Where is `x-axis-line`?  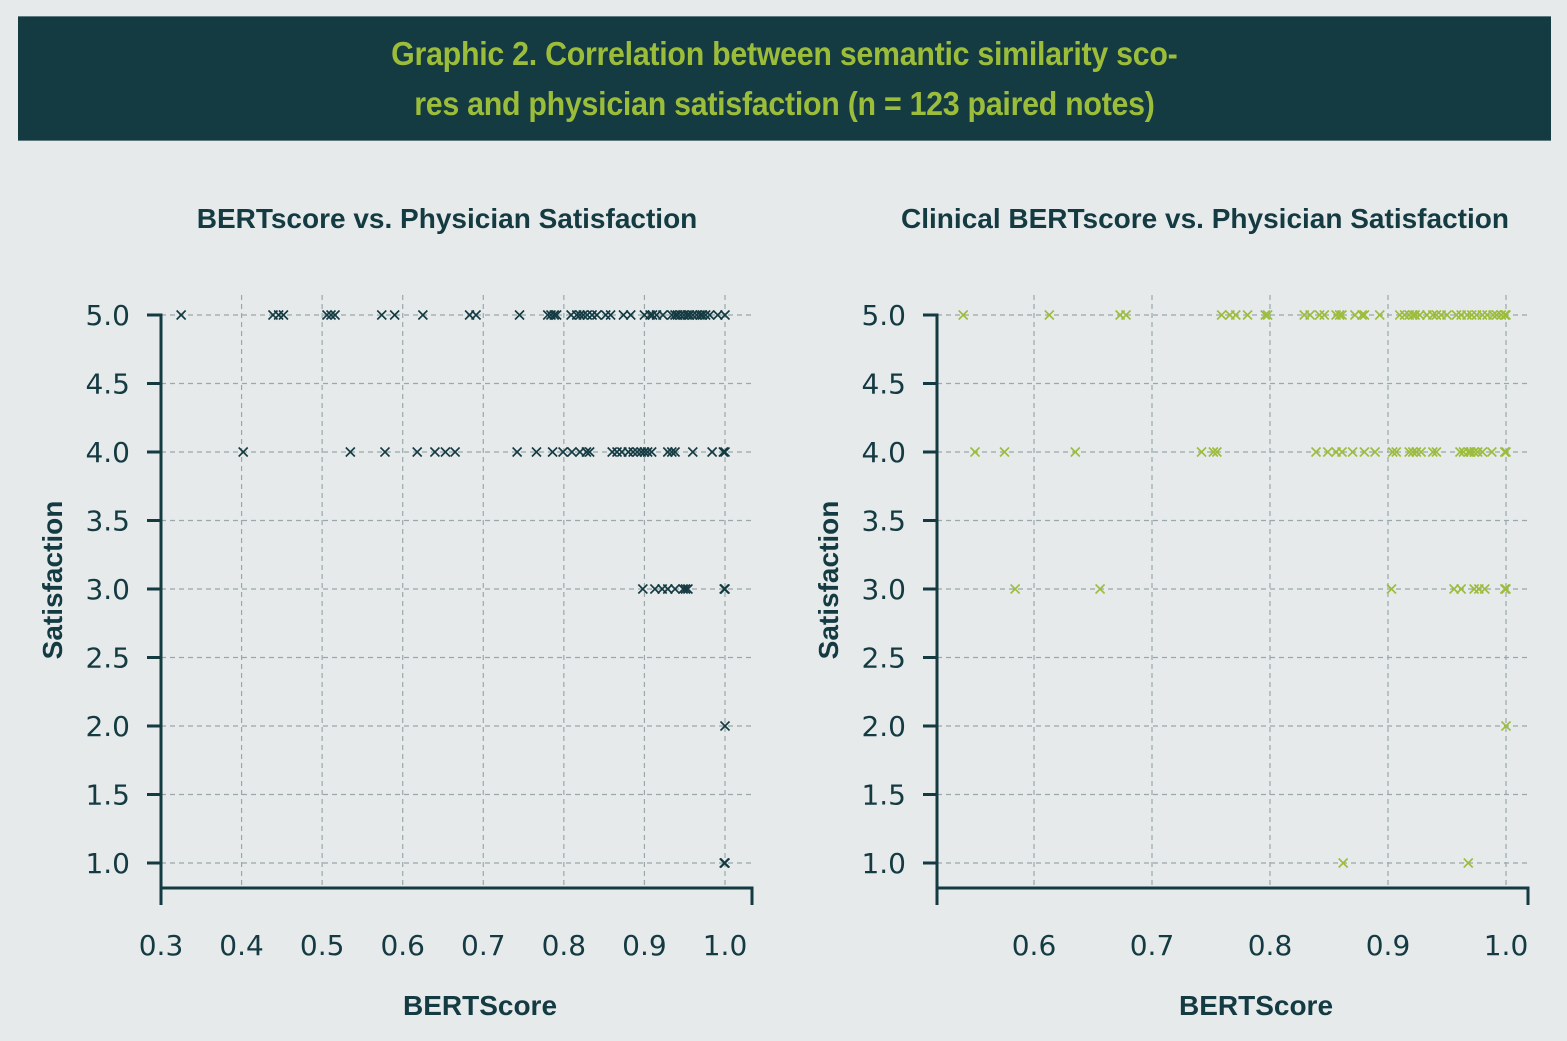
x-axis-line is located at coordinates (1232, 895).